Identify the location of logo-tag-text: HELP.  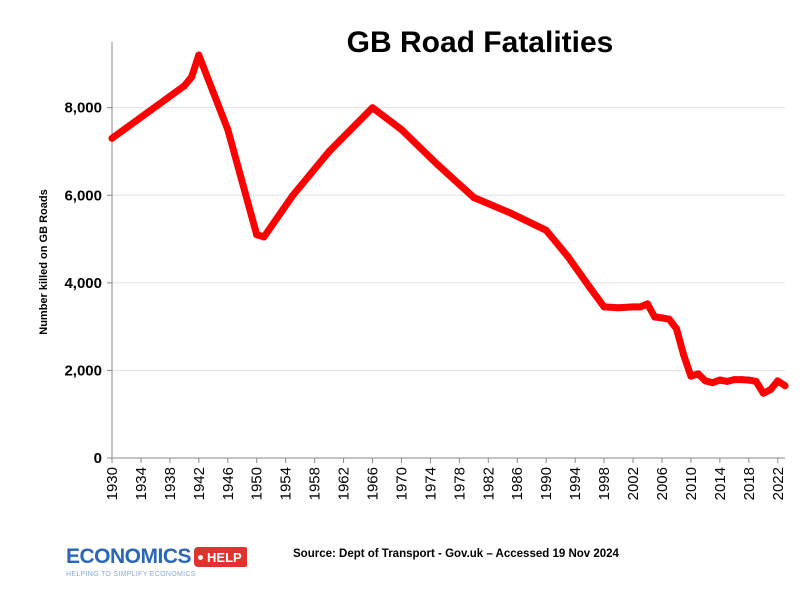
(224, 557).